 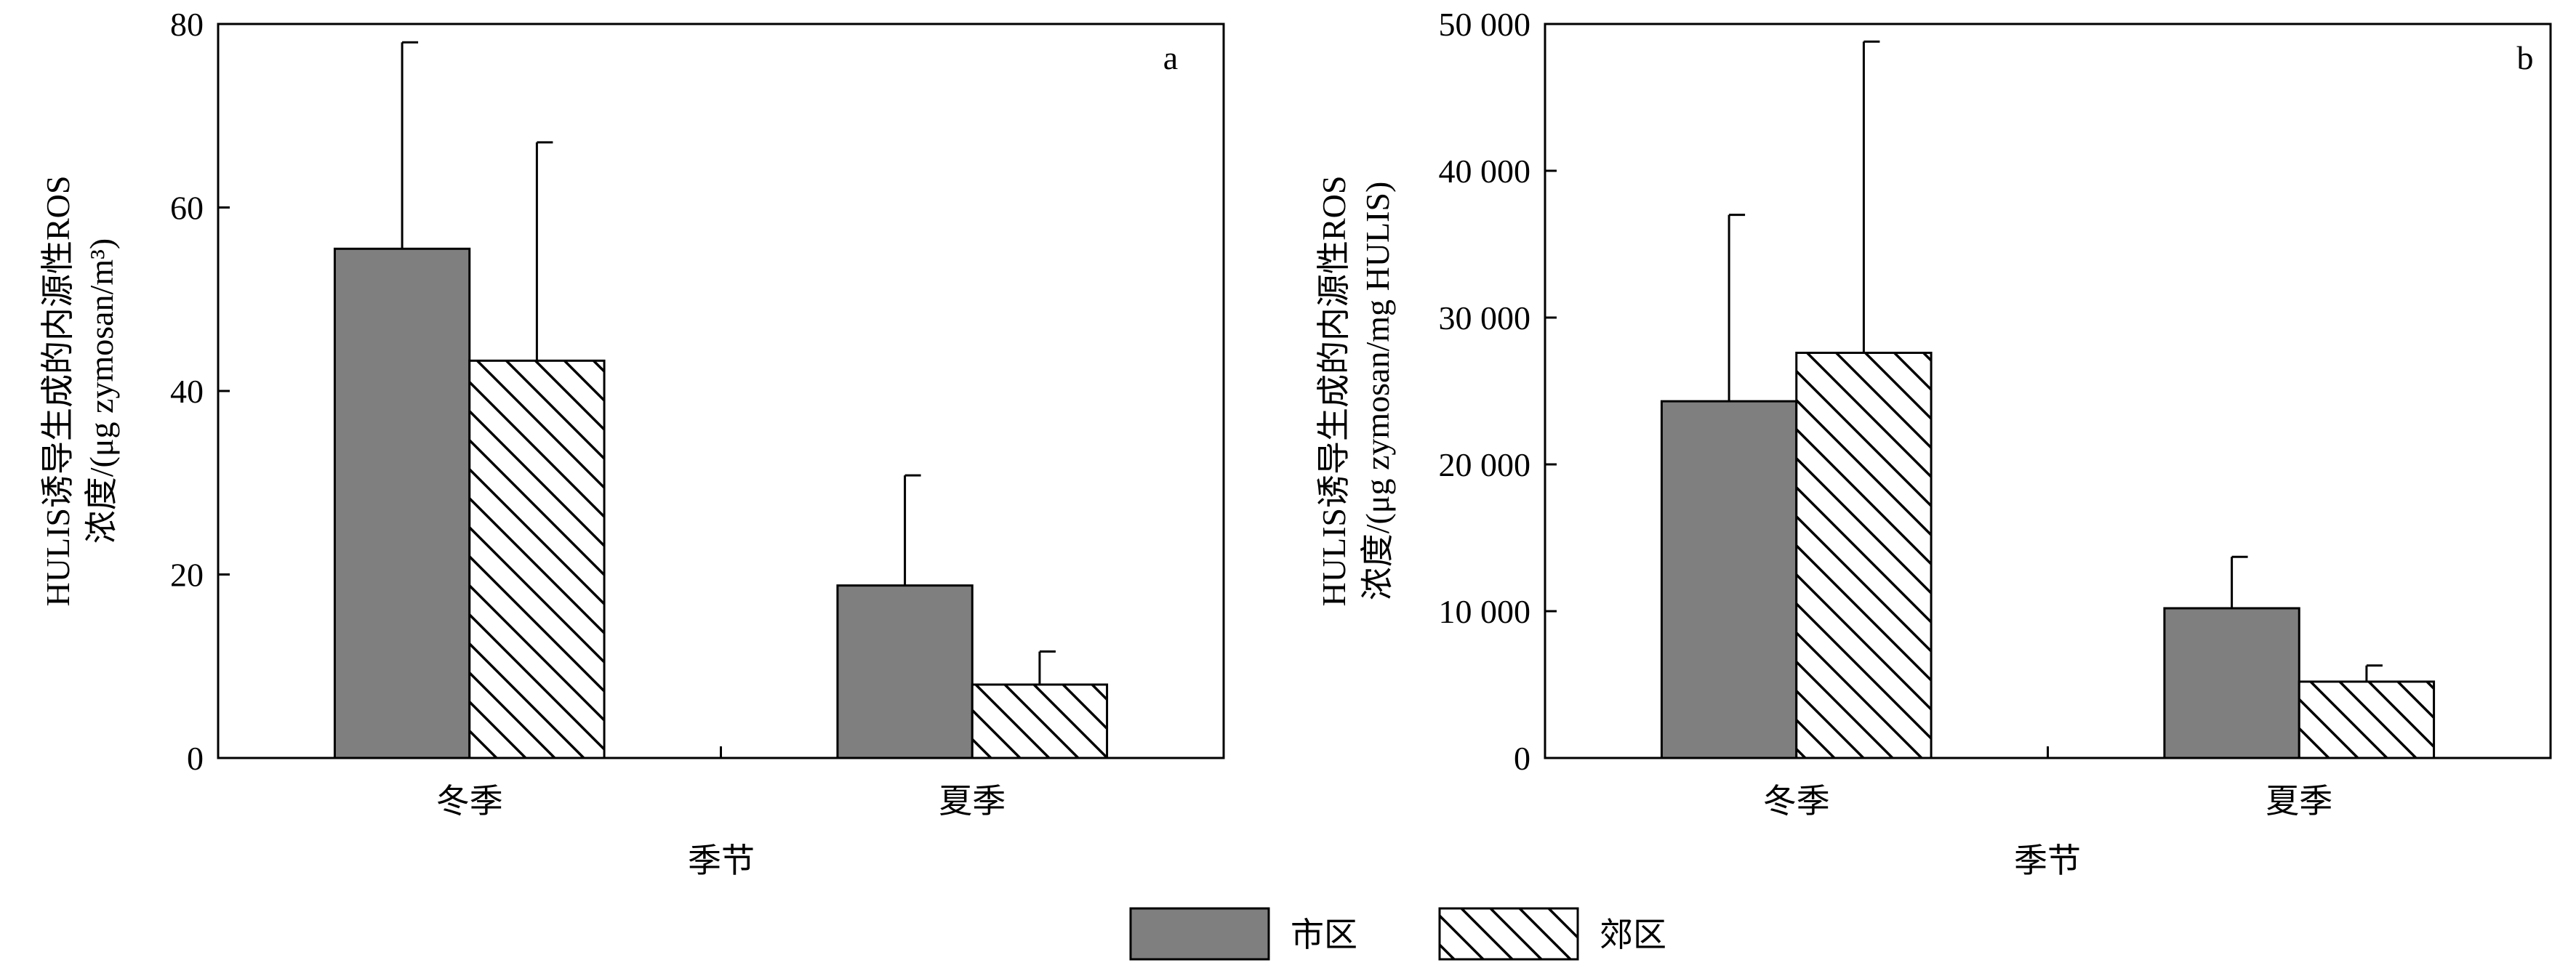 What do you see at coordinates (1633, 935) in the screenshot?
I see `legend-label-suburban: 郊区` at bounding box center [1633, 935].